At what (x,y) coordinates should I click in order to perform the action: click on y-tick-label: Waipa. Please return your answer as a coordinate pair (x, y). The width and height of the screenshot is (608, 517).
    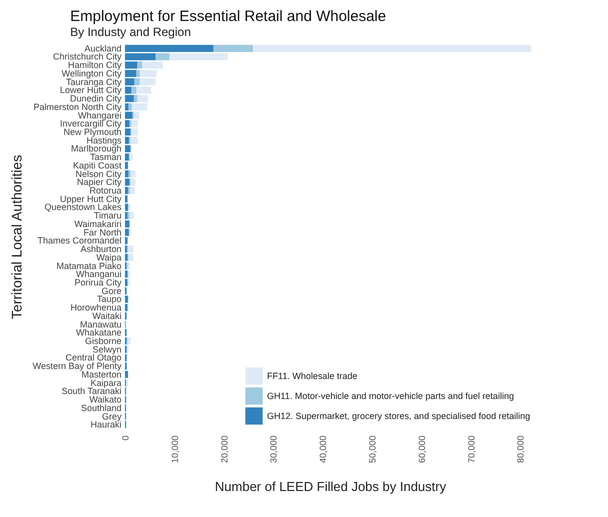
    Looking at the image, I should click on (109, 257).